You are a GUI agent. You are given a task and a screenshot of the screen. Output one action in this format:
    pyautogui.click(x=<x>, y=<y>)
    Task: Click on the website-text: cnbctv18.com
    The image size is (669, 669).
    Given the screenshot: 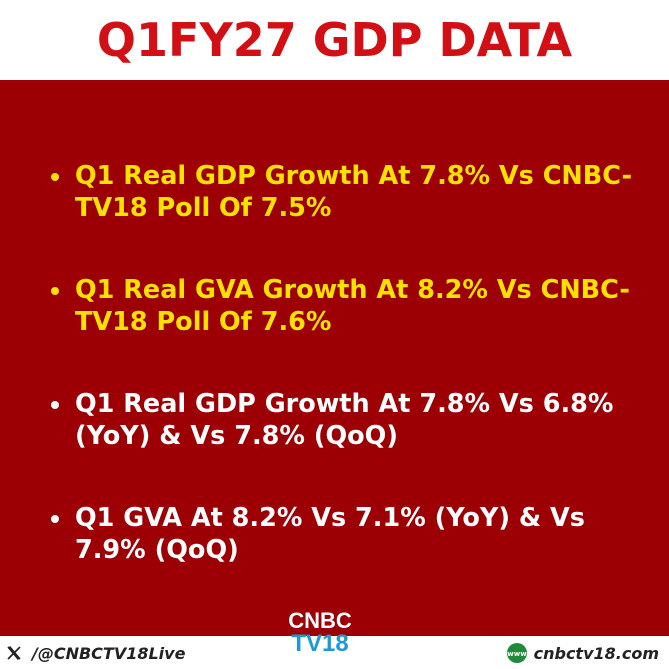 What is the action you would take?
    pyautogui.click(x=596, y=653)
    